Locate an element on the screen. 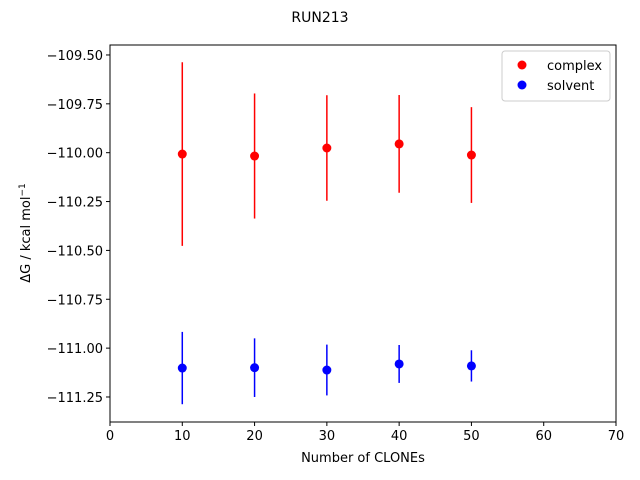 The width and height of the screenshot is (640, 480). x-axis-label: Number of CLONEs is located at coordinates (363, 458).